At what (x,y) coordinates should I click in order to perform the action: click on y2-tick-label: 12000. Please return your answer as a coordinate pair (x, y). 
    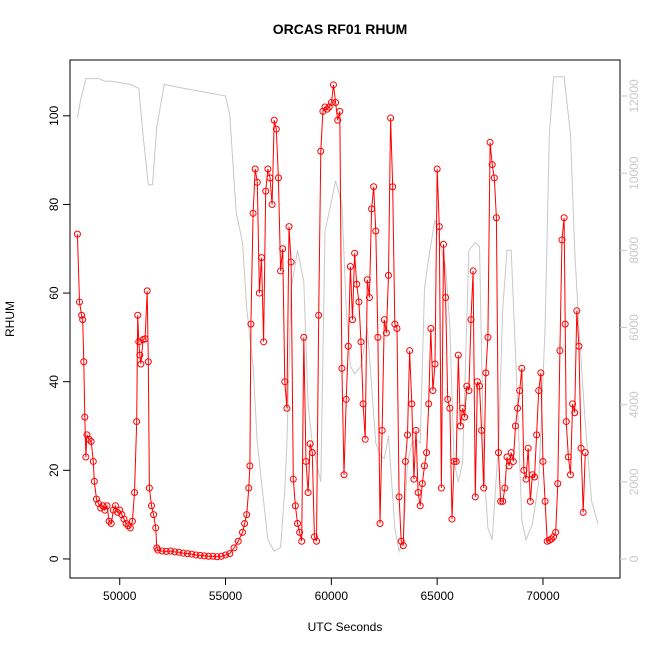
    Looking at the image, I should click on (634, 96).